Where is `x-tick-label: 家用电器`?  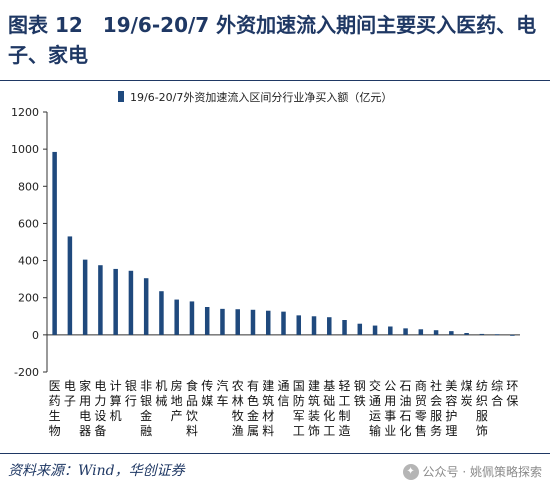
x-tick-label: 家用电器 is located at coordinates (85, 408).